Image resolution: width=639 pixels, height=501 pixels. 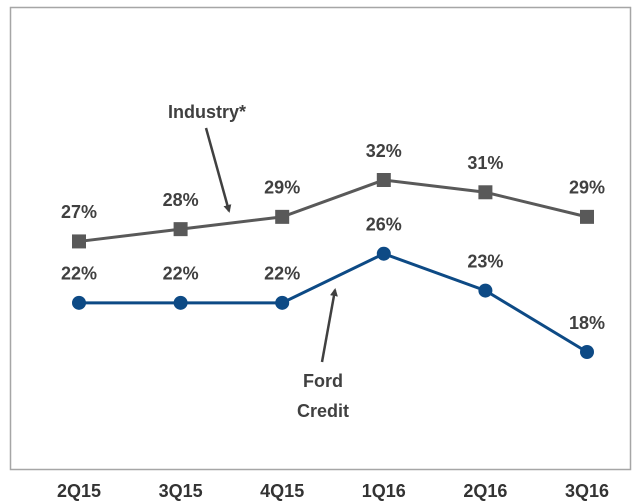 What do you see at coordinates (587, 491) in the screenshot?
I see `x-tick-label: 3Q16` at bounding box center [587, 491].